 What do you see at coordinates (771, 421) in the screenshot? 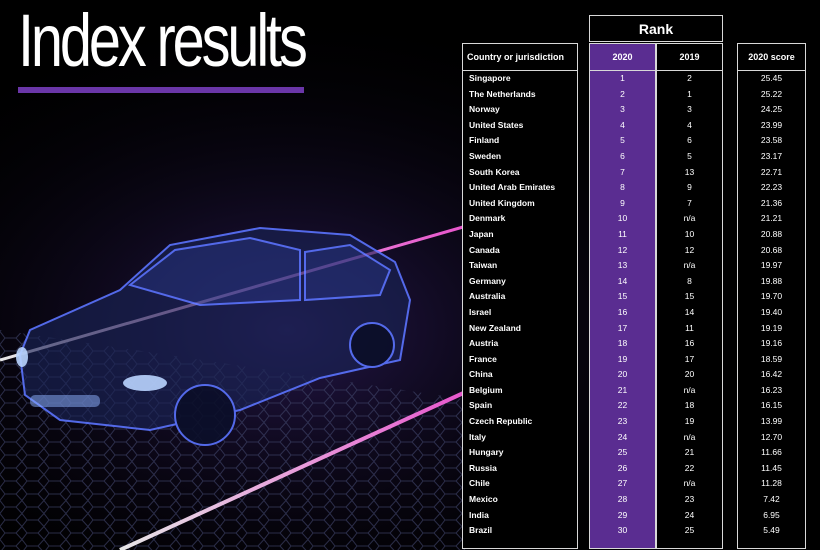
I see `score-cell: 13.99` at bounding box center [771, 421].